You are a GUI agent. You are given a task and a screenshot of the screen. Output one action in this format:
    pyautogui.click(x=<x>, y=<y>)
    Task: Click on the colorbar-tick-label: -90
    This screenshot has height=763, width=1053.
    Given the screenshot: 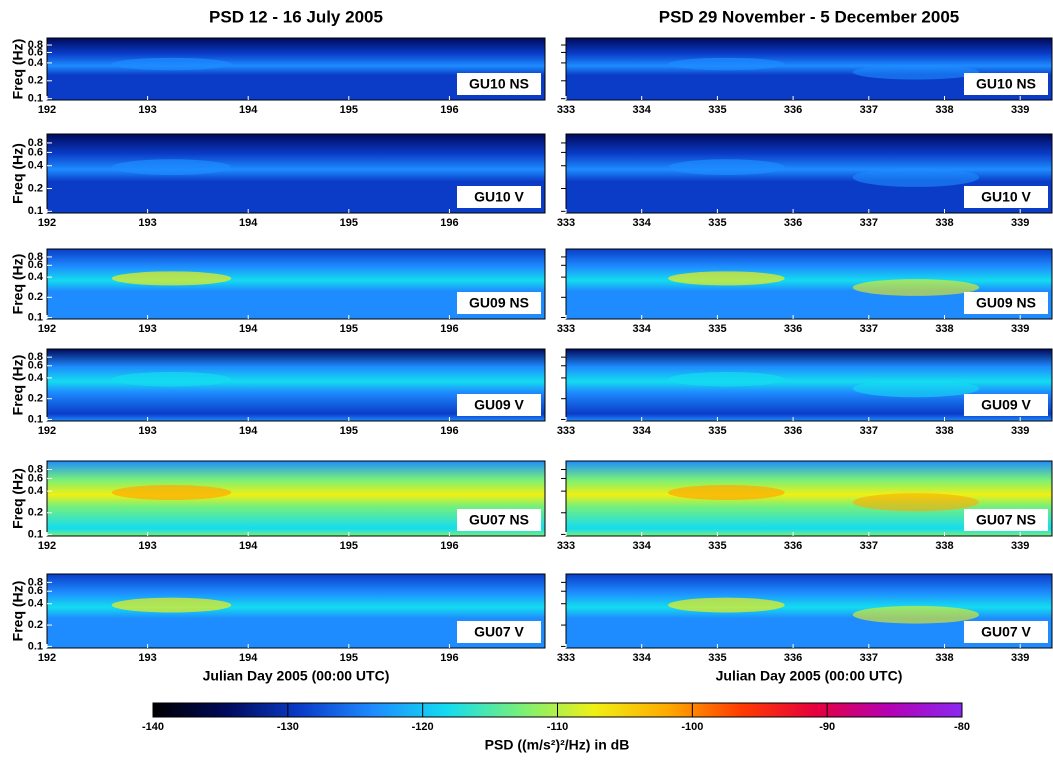 What is the action you would take?
    pyautogui.click(x=827, y=727)
    